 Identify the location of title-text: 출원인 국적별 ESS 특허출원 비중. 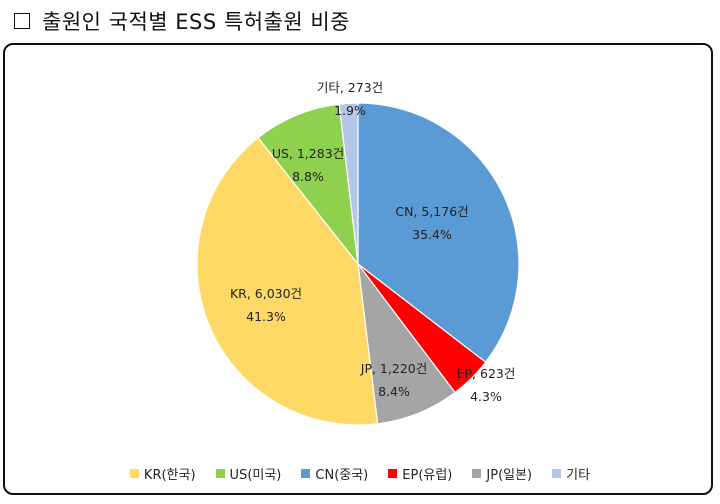
(196, 22).